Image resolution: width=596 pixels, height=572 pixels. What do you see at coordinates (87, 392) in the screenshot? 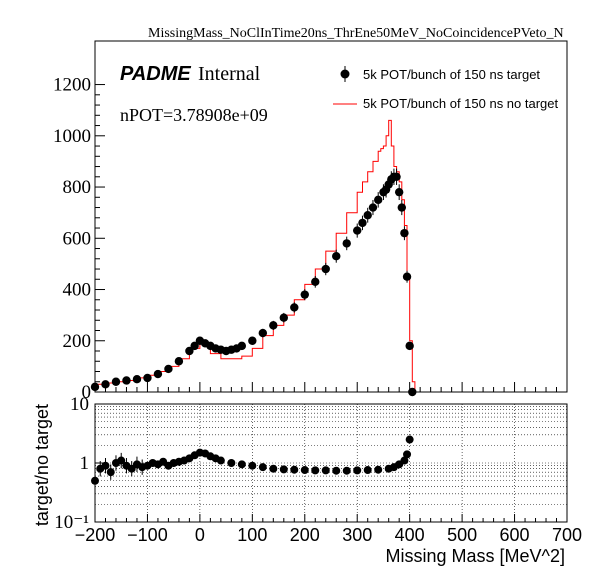
I see `upper-y-tick-label: 0` at bounding box center [87, 392].